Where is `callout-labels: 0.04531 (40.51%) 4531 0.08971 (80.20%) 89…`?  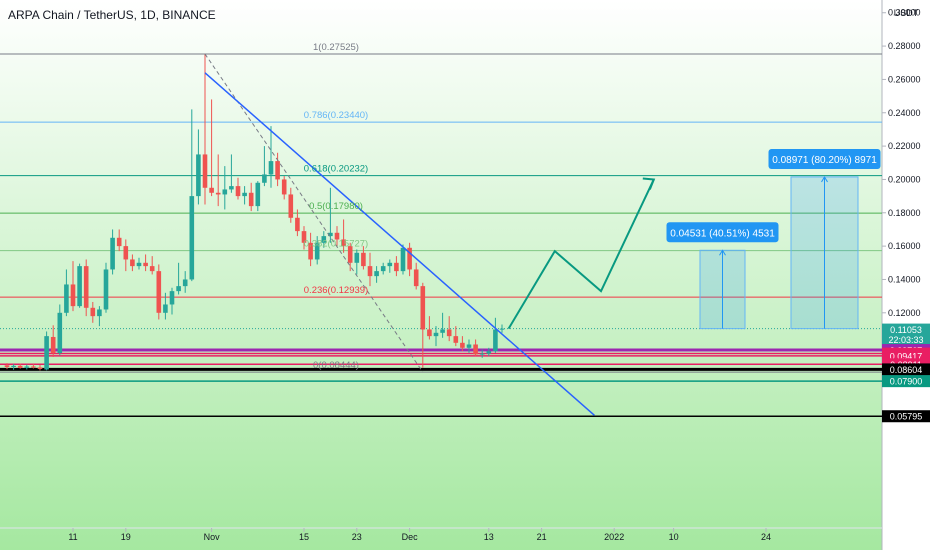
callout-labels: 0.04531 (40.51%) 4531 0.08971 (80.20%) 89… is located at coordinates (773, 195).